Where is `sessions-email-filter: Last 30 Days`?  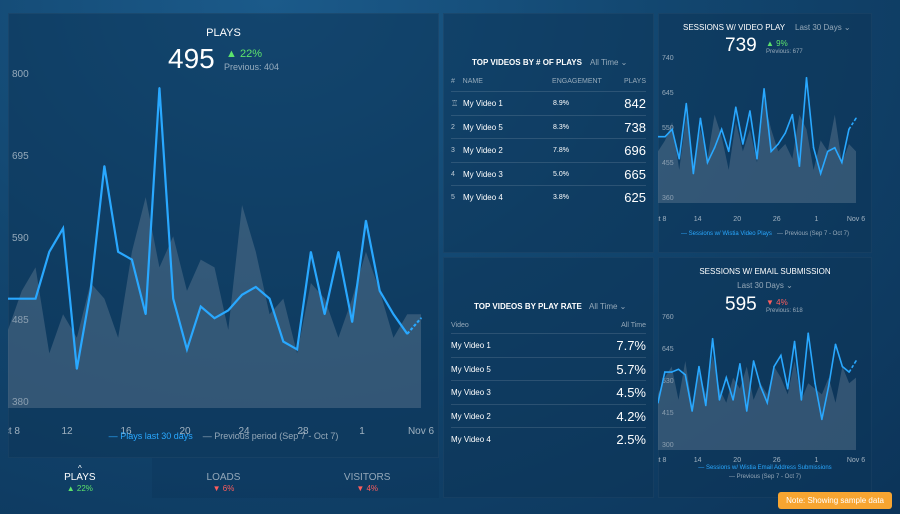 sessions-email-filter: Last 30 Days is located at coordinates (765, 285).